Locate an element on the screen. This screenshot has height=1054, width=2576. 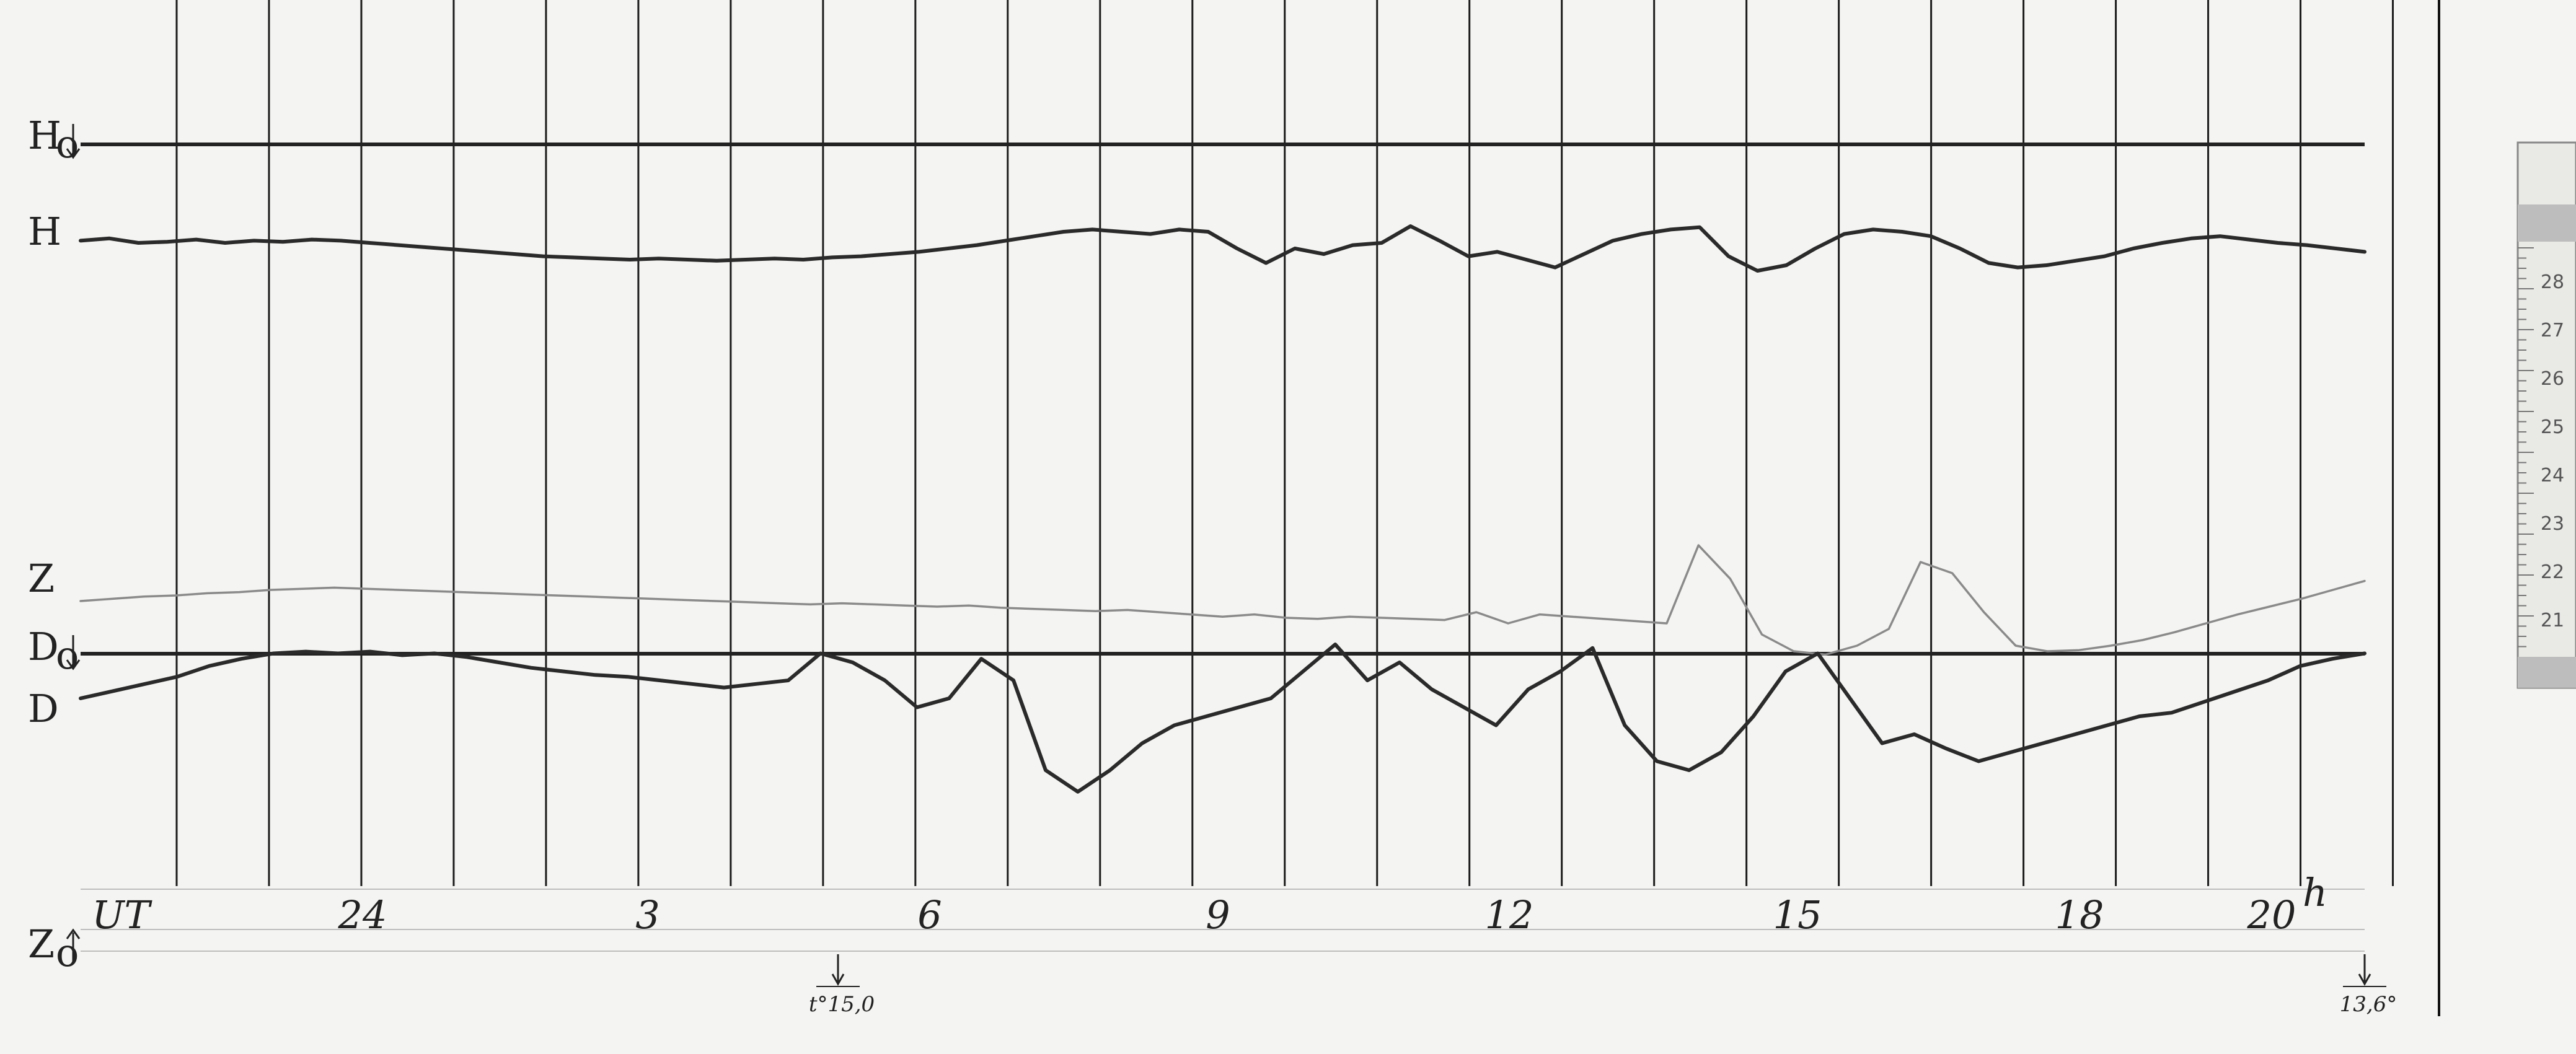
temperature-label: 13,6° is located at coordinates (2368, 1004).